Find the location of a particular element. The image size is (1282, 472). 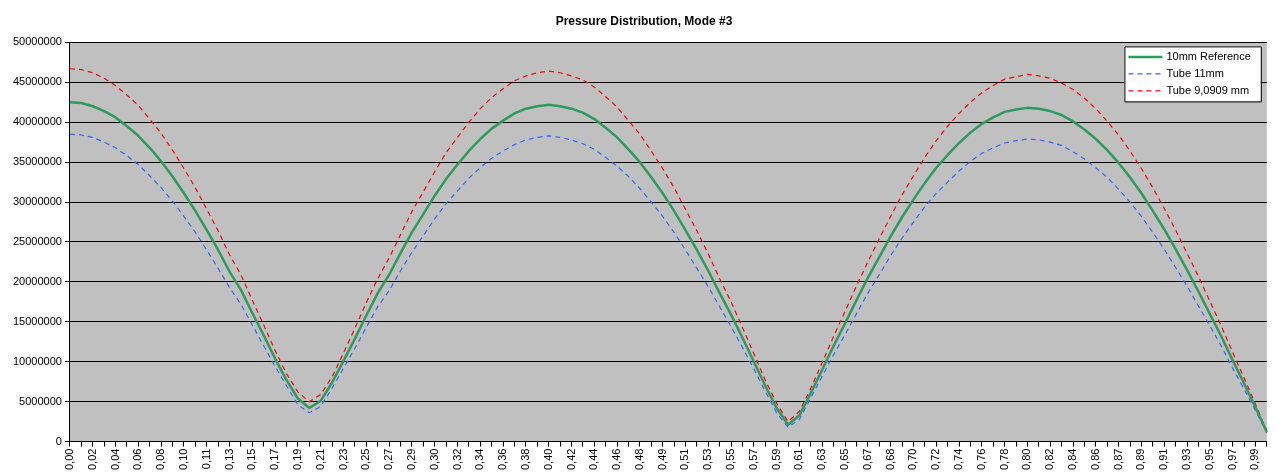

x-tick-label: 0,10 is located at coordinates (182, 459).